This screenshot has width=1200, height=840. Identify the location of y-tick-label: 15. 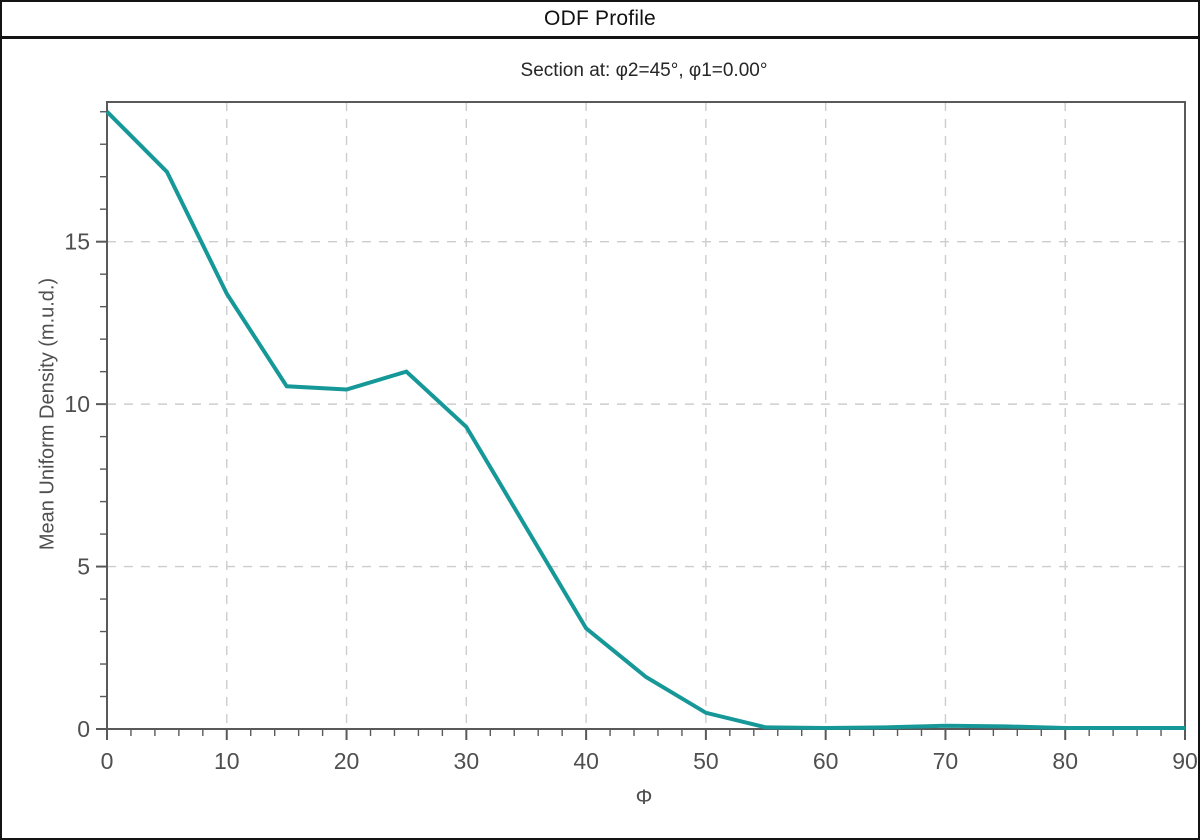
(77, 242).